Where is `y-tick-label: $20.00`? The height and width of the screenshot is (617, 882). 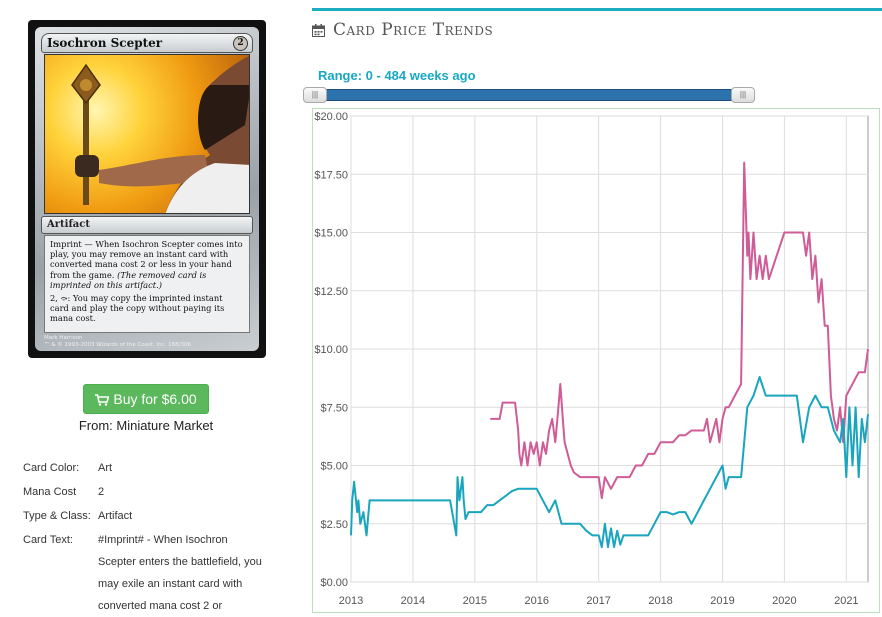
y-tick-label: $20.00 is located at coordinates (331, 117).